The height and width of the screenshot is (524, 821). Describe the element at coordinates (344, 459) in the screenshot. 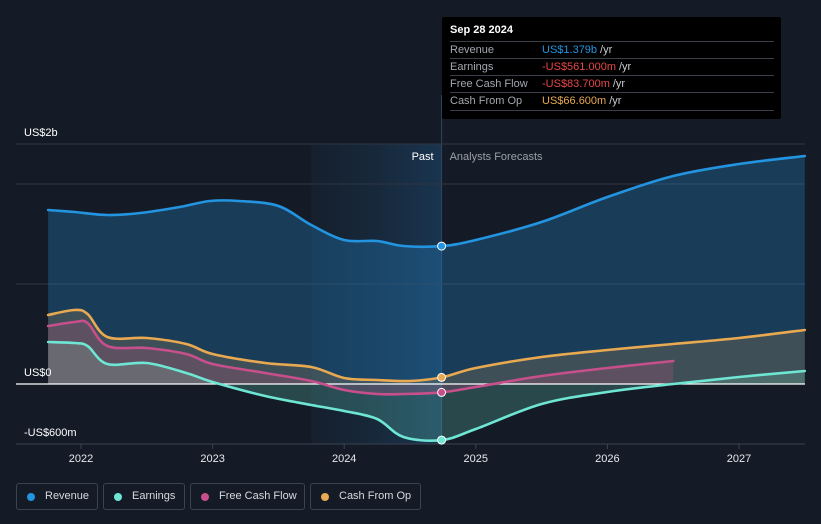

I see `x-tick-label: 2024` at that location.